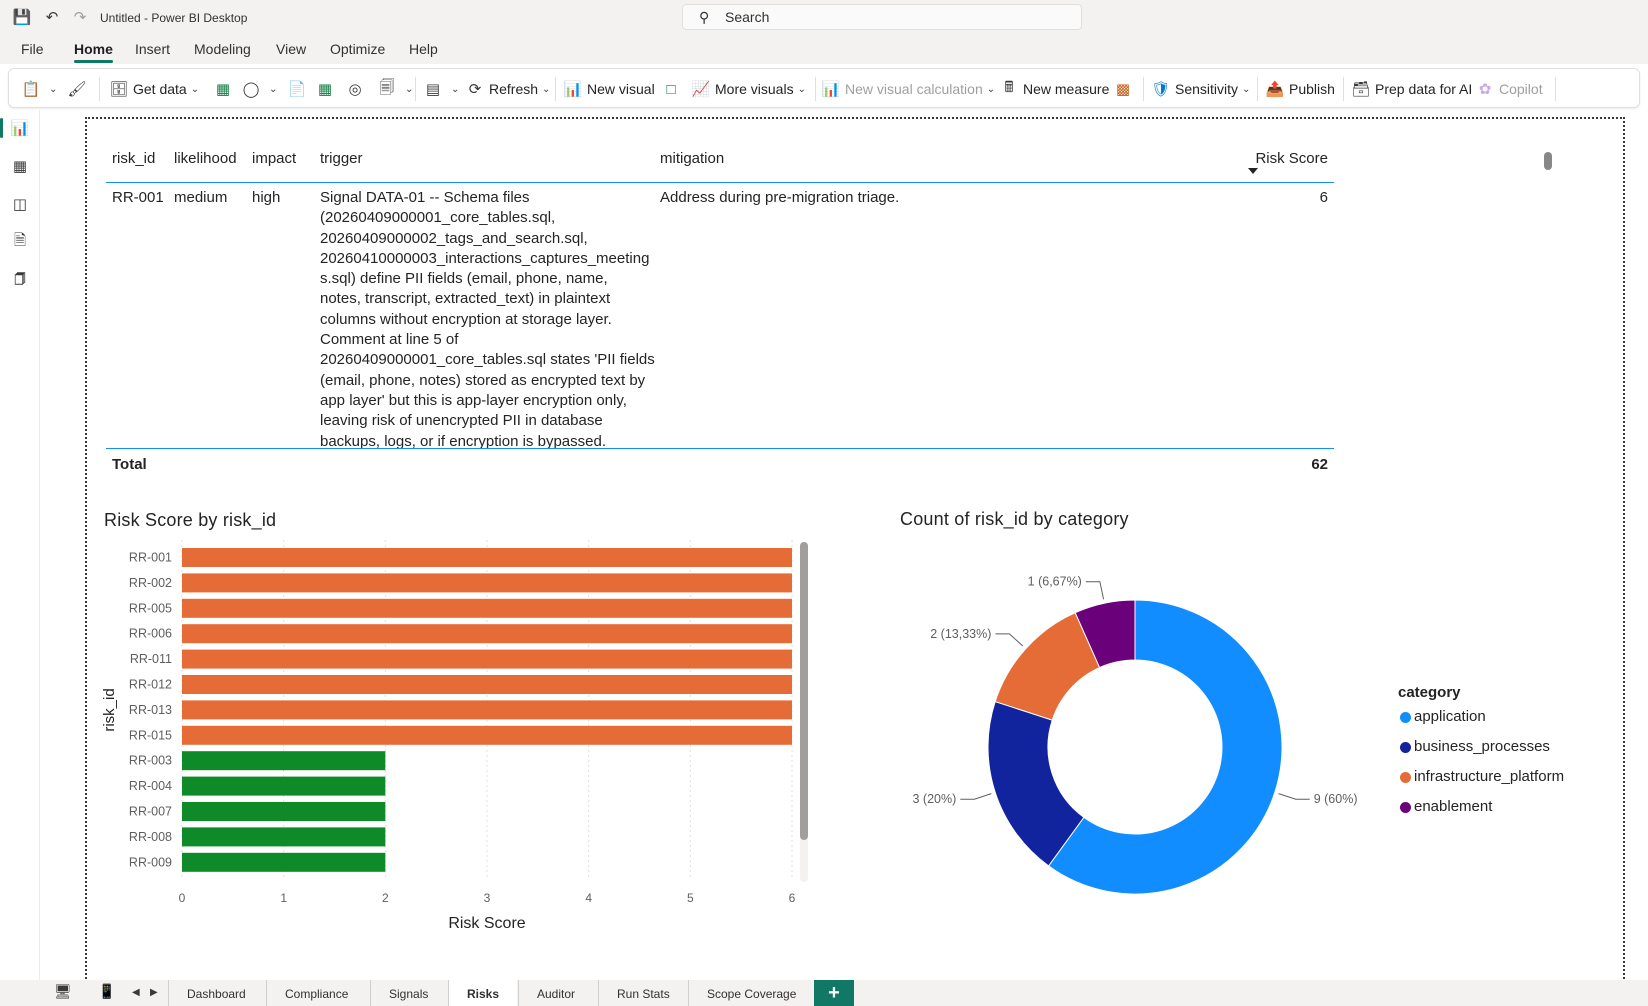 This screenshot has width=1648, height=1006. What do you see at coordinates (222, 49) in the screenshot?
I see `menu-modeling: Modeling` at bounding box center [222, 49].